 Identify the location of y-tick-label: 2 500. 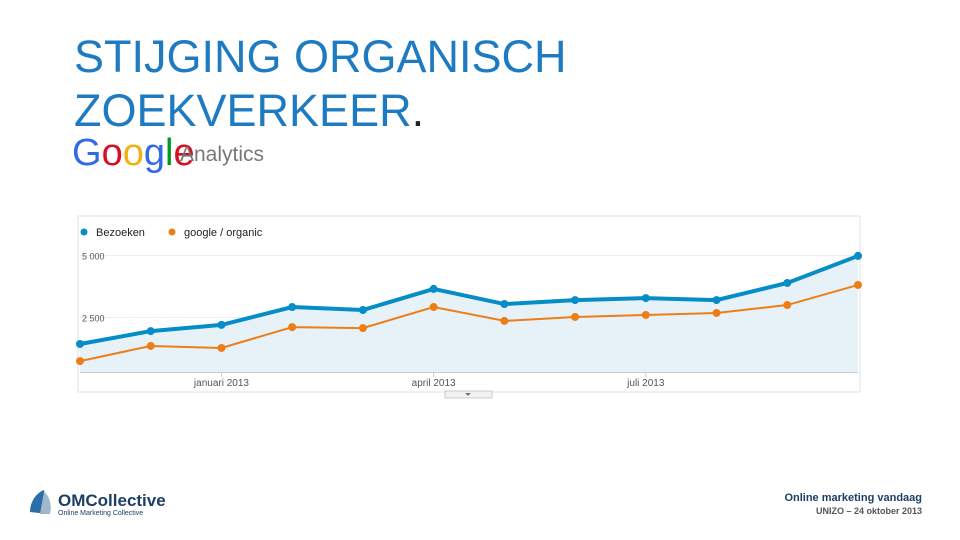
(93, 318).